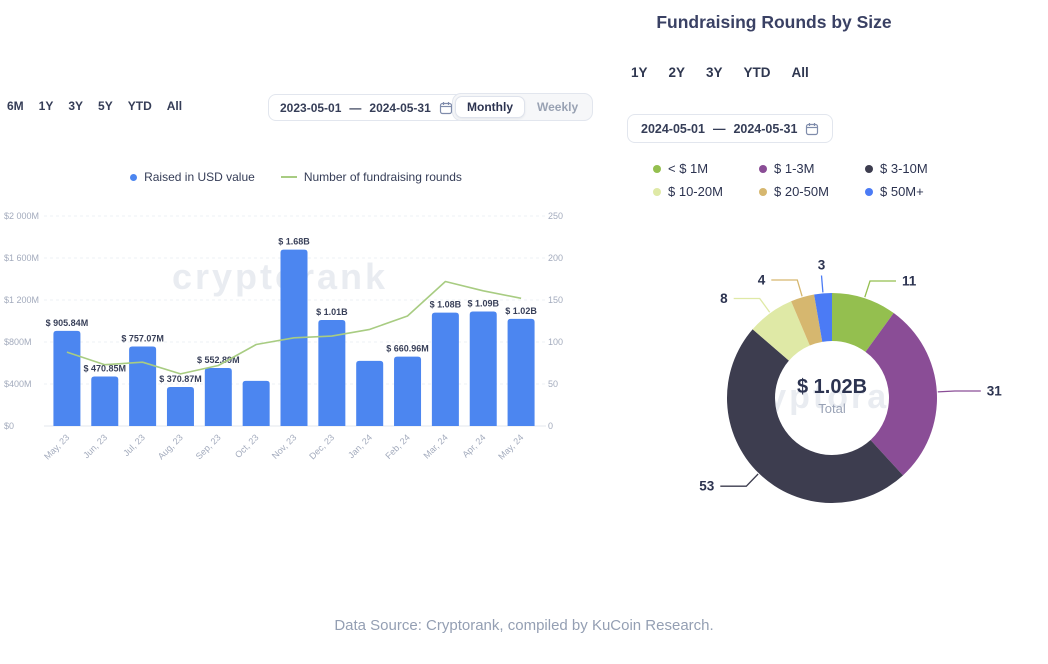 The width and height of the screenshot is (1048, 664). What do you see at coordinates (436, 446) in the screenshot?
I see `x-axis-label: Mar, 24` at bounding box center [436, 446].